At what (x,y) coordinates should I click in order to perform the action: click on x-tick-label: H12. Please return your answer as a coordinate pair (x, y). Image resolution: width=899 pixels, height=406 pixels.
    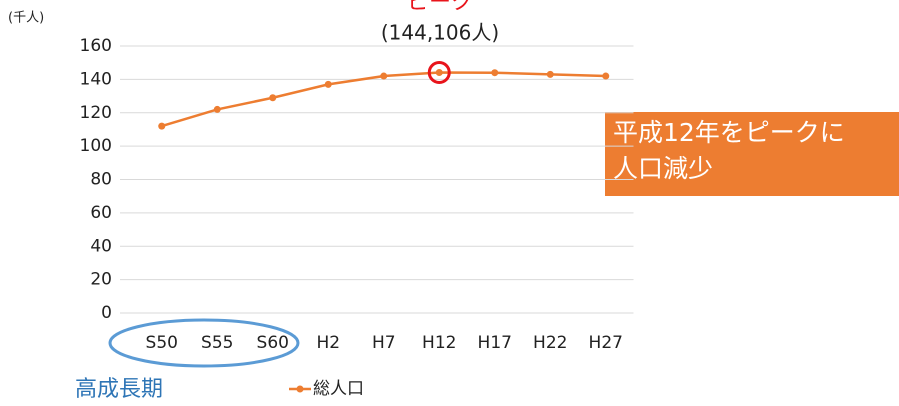
    Looking at the image, I should click on (439, 343).